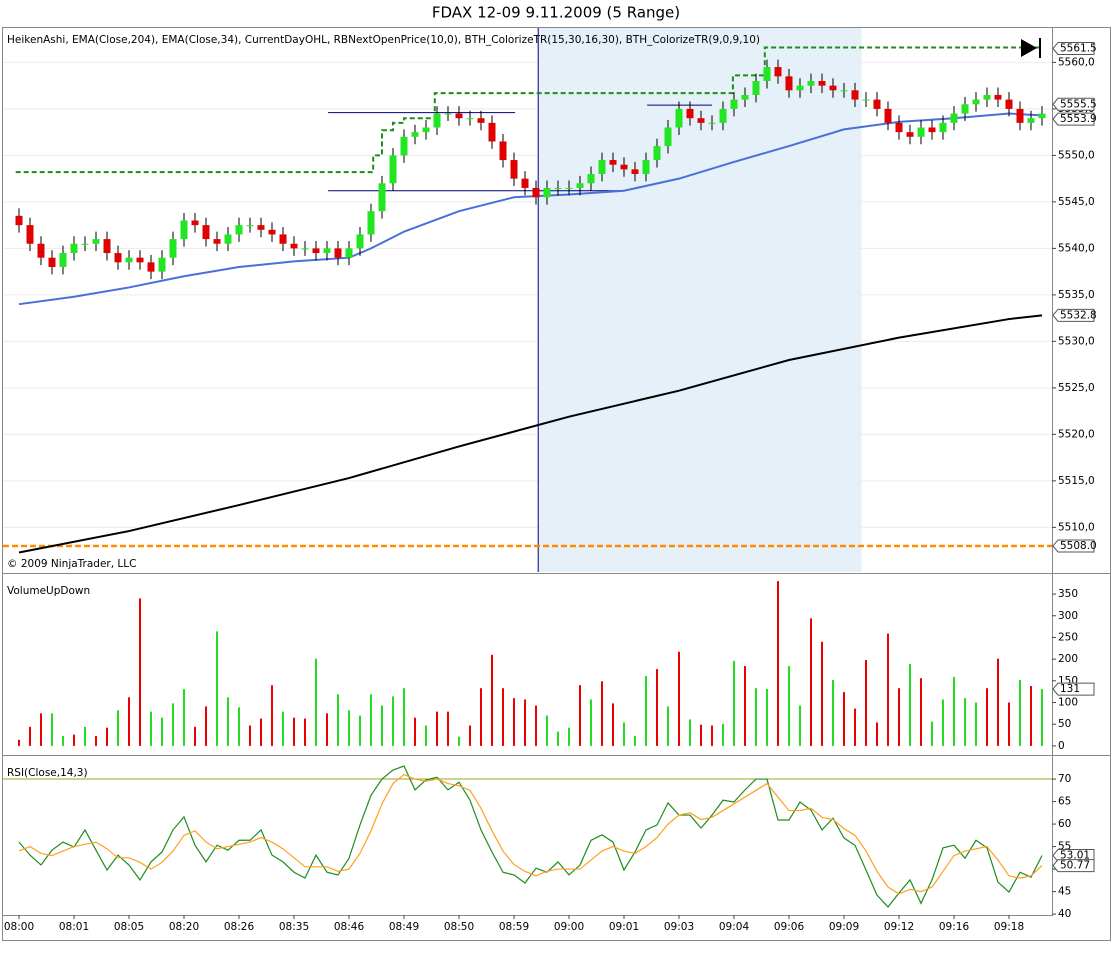 This screenshot has width=1112, height=958. I want to click on y-tick-label: 5550,0, so click(1076, 155).